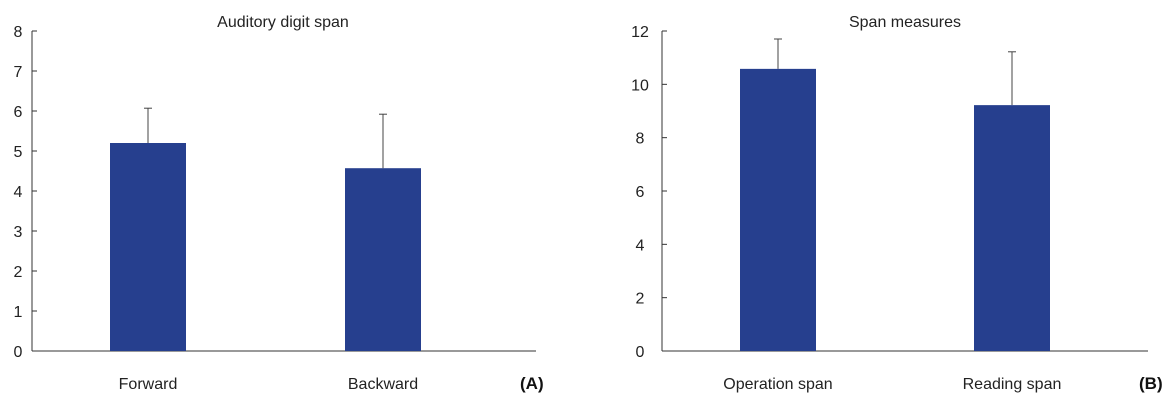 The image size is (1174, 397). What do you see at coordinates (1151, 383) in the screenshot?
I see `panel-b-tag: (B)` at bounding box center [1151, 383].